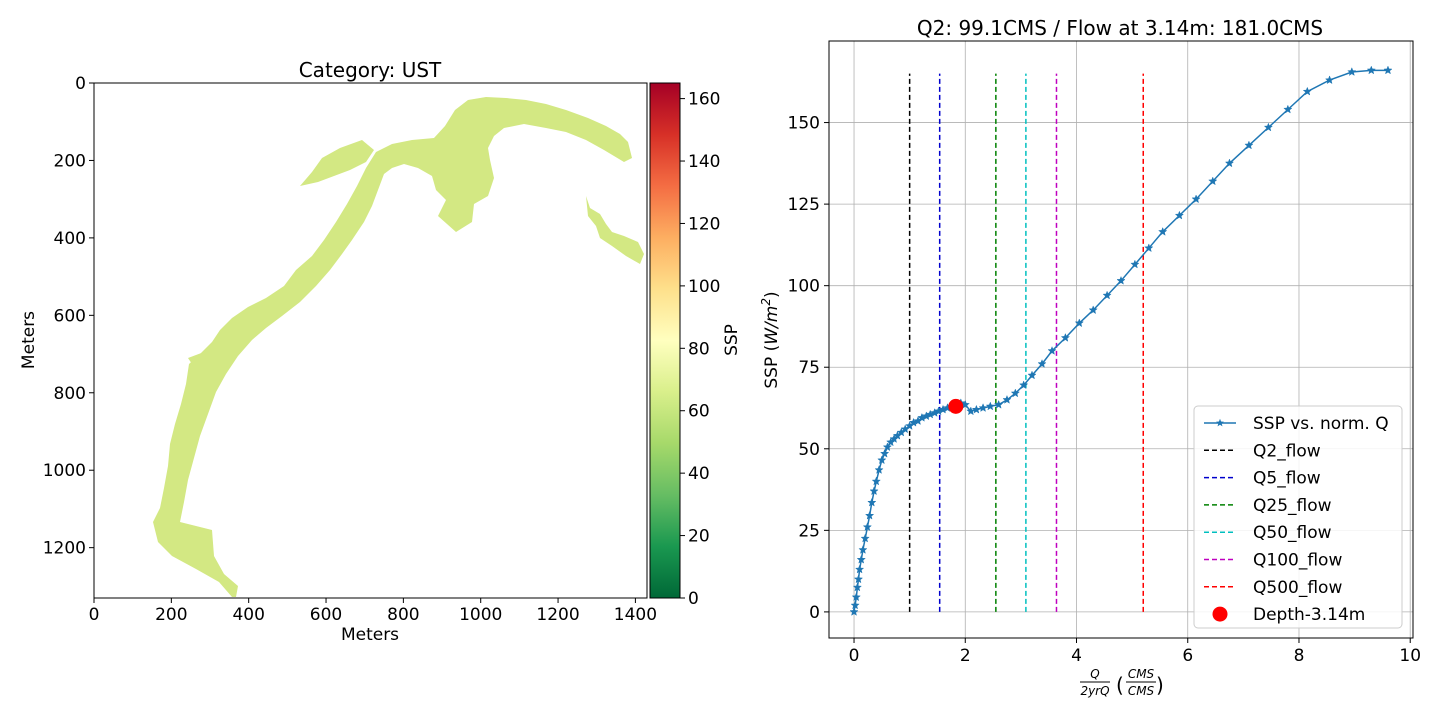 The height and width of the screenshot is (720, 1440). I want to click on map-y-ticks: 0 200 400 600 800 1000 1200, so click(68, 316).